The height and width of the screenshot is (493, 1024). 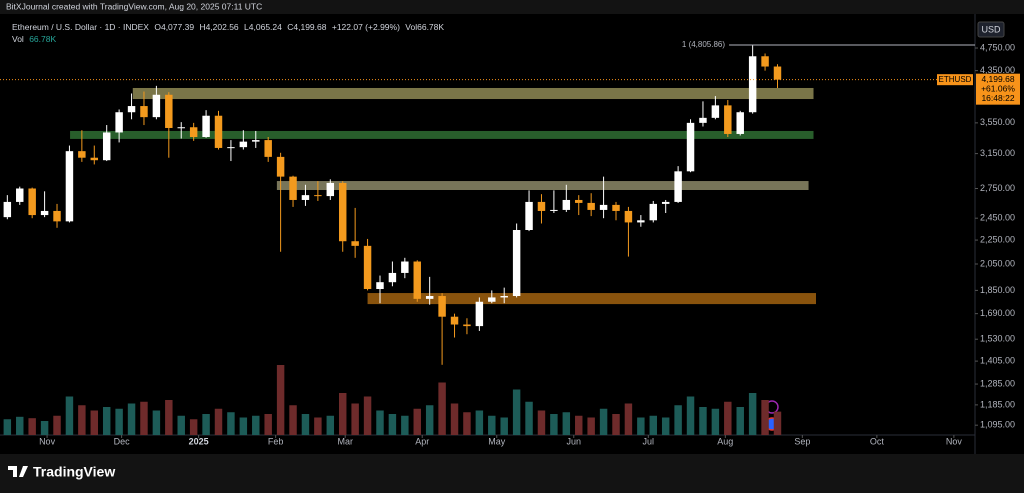 What do you see at coordinates (997, 47) in the screenshot?
I see `y-tick-label: 4,750.00` at bounding box center [997, 47].